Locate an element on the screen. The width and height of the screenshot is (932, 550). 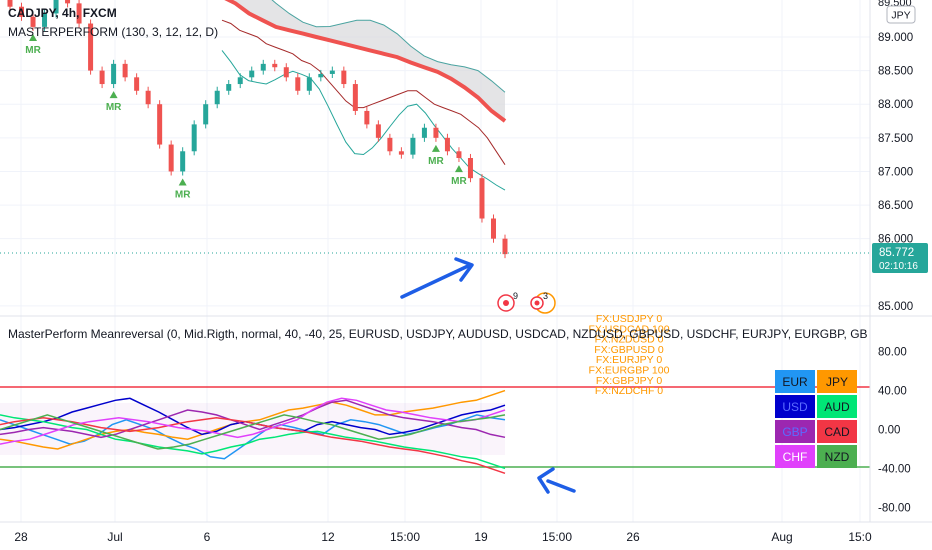
currency-cell-nzd is located at coordinates (837, 456).